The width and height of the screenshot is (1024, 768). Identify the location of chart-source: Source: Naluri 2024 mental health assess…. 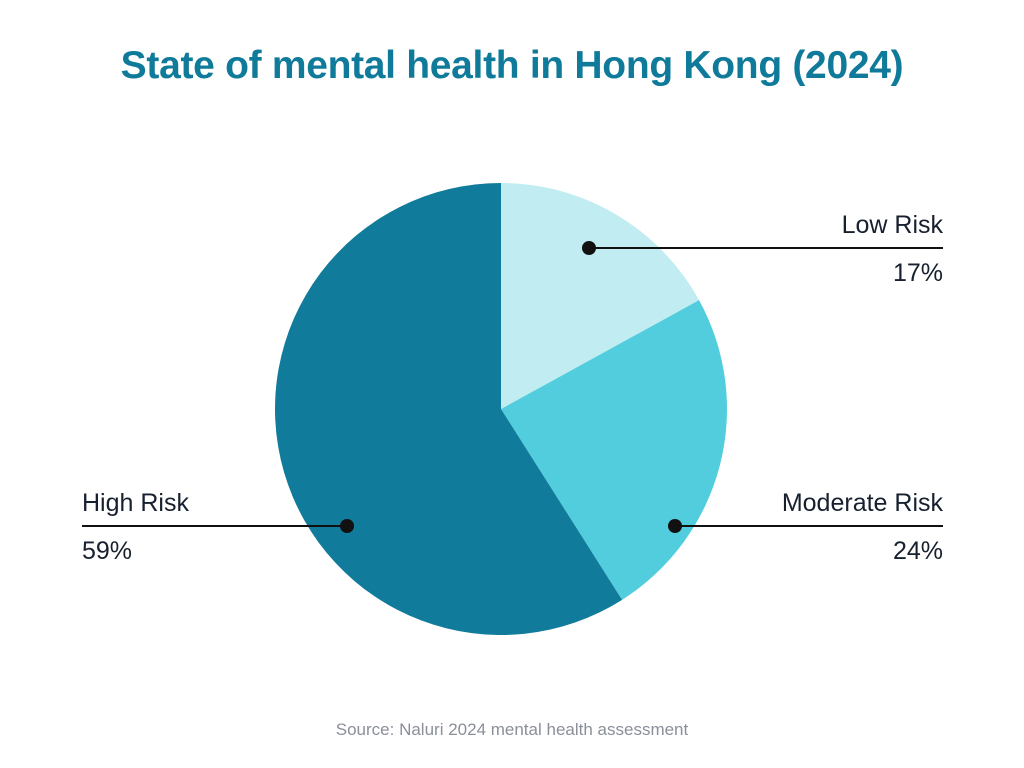
(512, 729).